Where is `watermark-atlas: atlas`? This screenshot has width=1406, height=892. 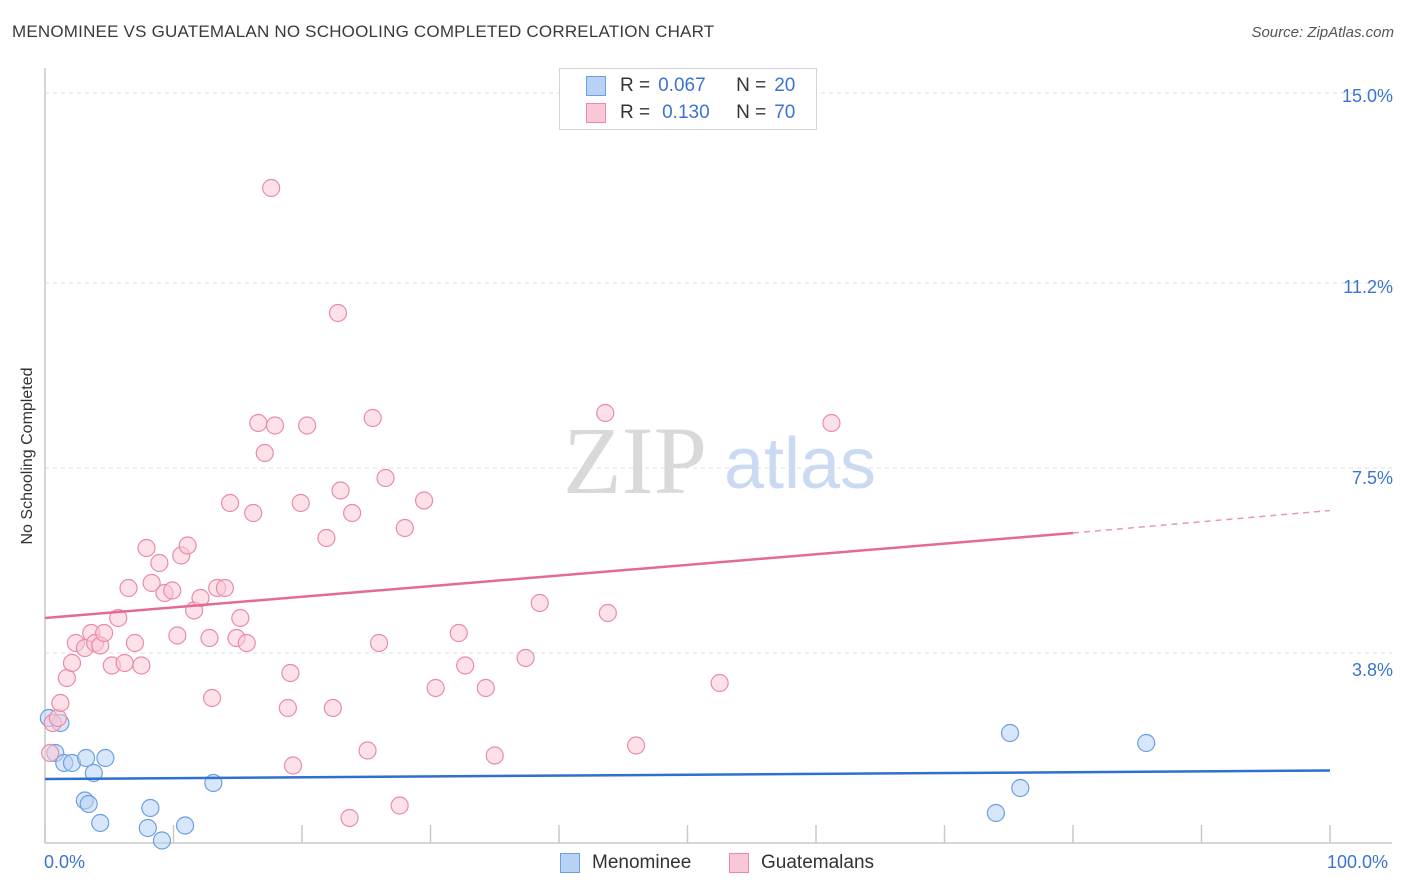 watermark-atlas: atlas is located at coordinates (800, 464).